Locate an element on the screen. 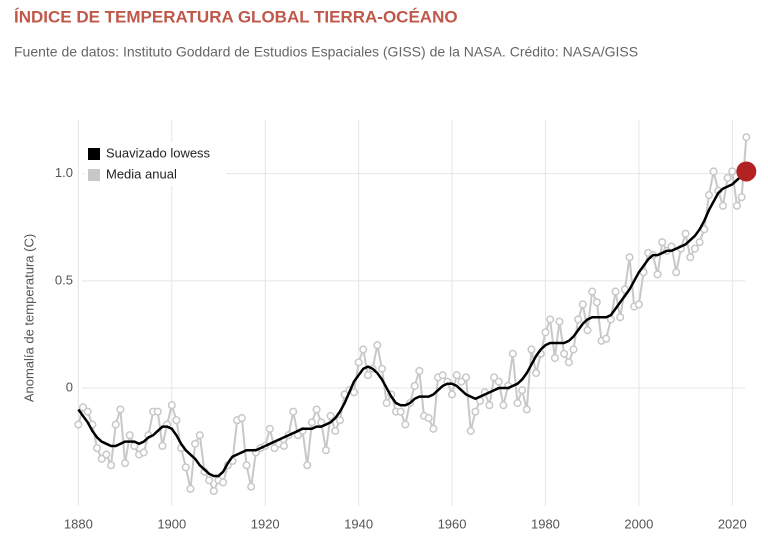 This screenshot has height=548, width=768. legend-label: Suavizado lowess is located at coordinates (158, 152).